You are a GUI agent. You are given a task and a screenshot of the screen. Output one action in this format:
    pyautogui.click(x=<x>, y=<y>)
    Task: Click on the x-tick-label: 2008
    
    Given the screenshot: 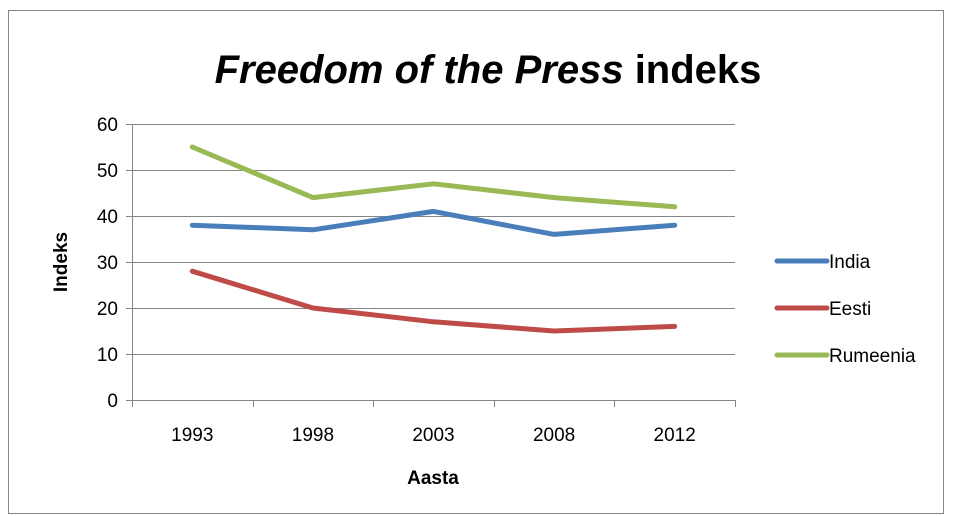 What is the action you would take?
    pyautogui.click(x=554, y=435)
    